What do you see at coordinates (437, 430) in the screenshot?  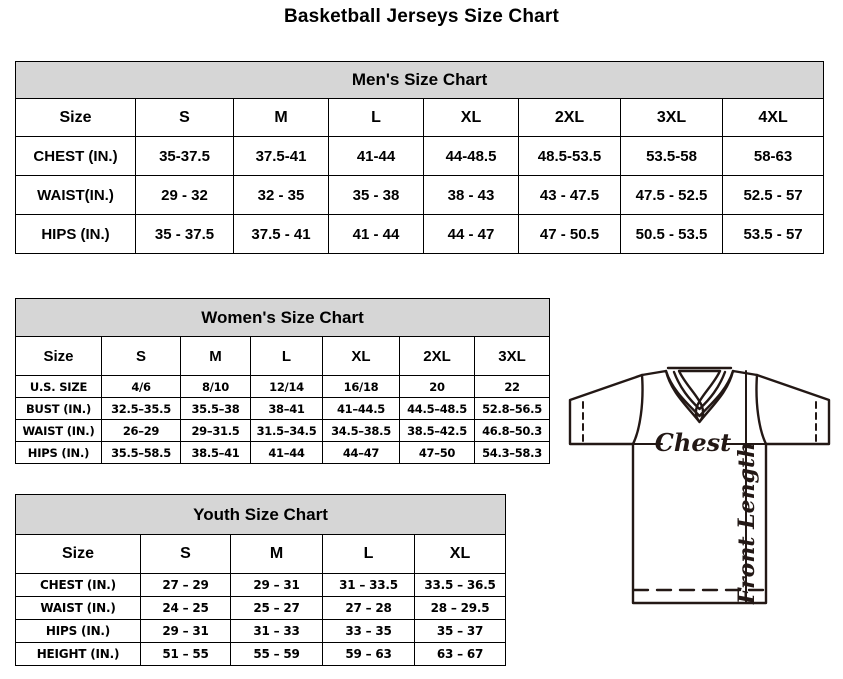 I see `womens-cell: 38.5–42.5` at bounding box center [437, 430].